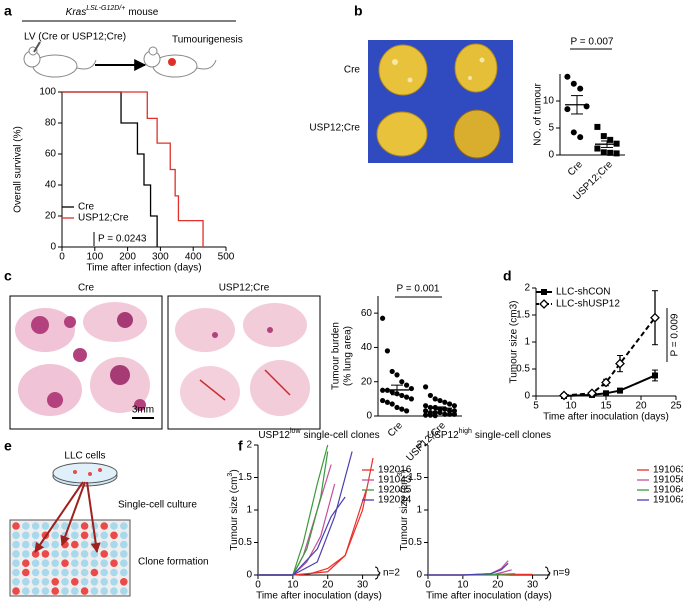  I want to click on dish, so click(85, 474).